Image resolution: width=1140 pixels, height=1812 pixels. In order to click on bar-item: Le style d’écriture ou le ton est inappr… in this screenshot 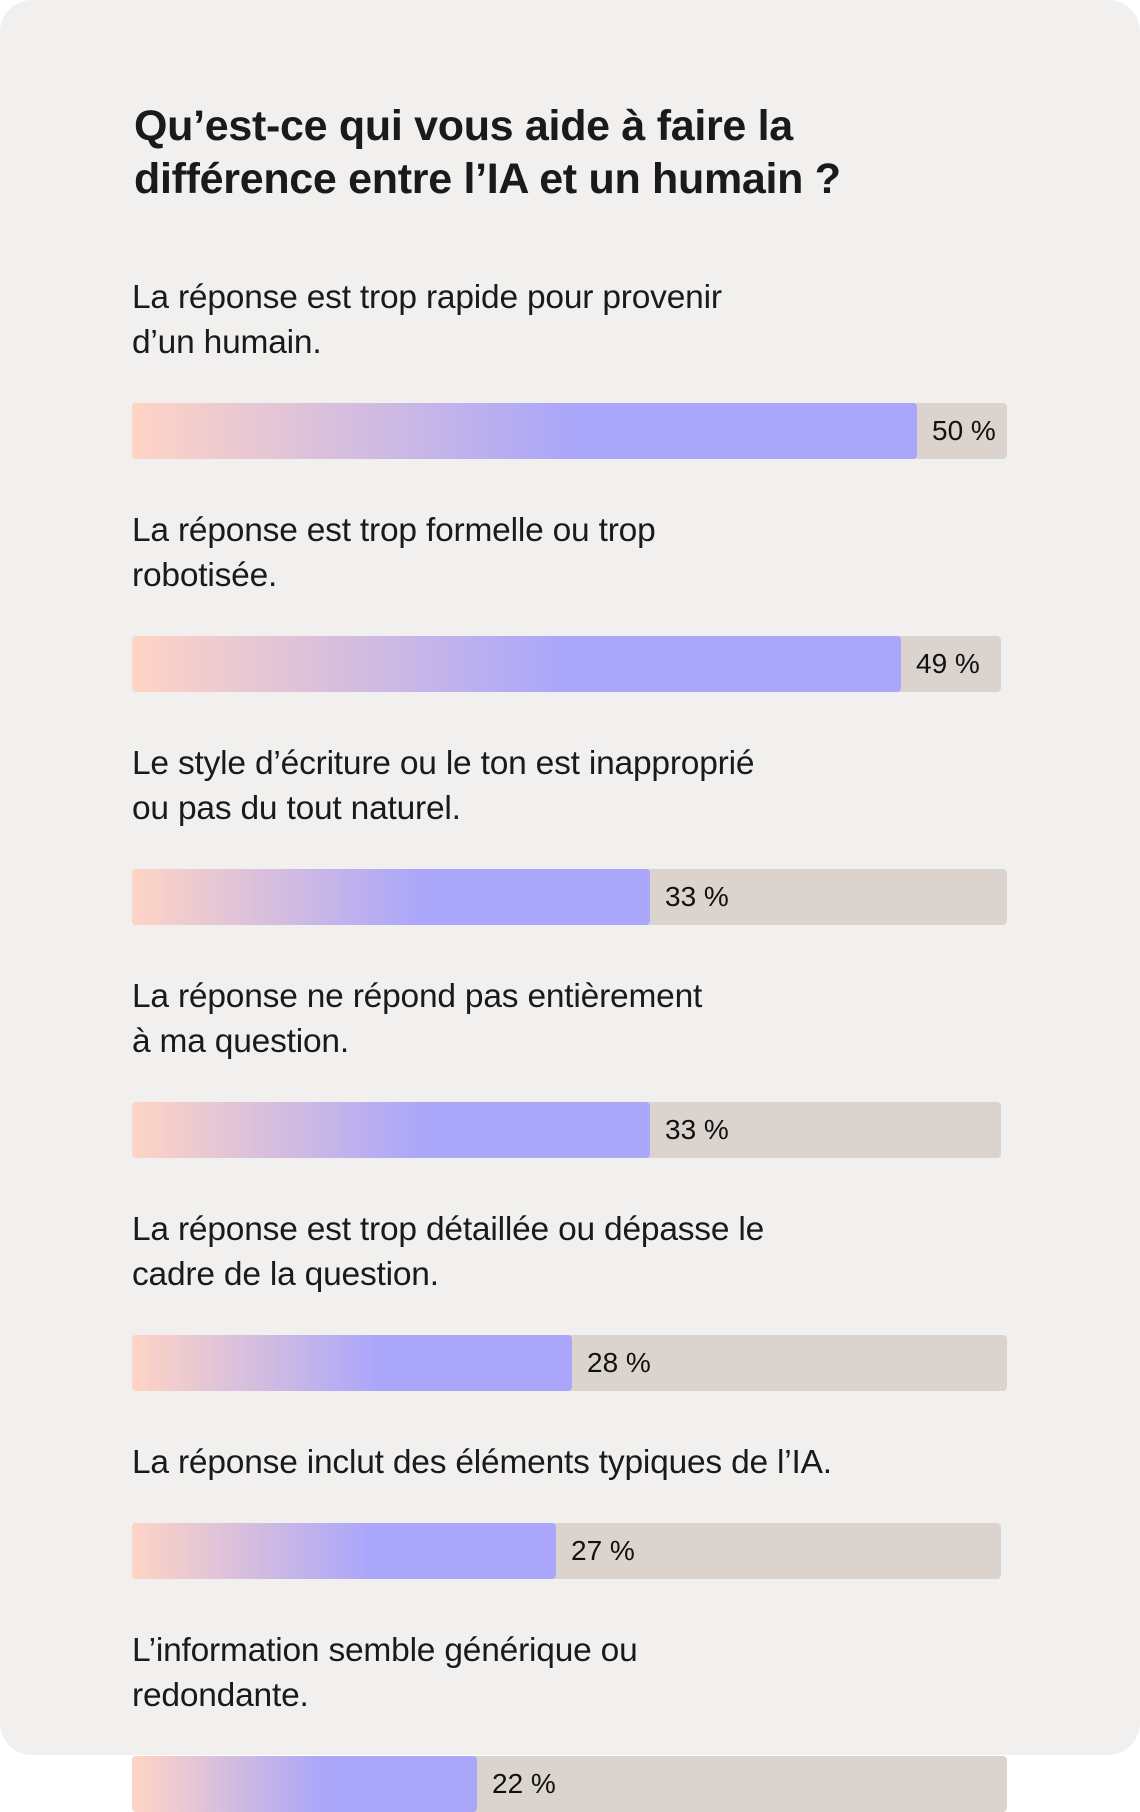, I will do `click(569, 833)`.